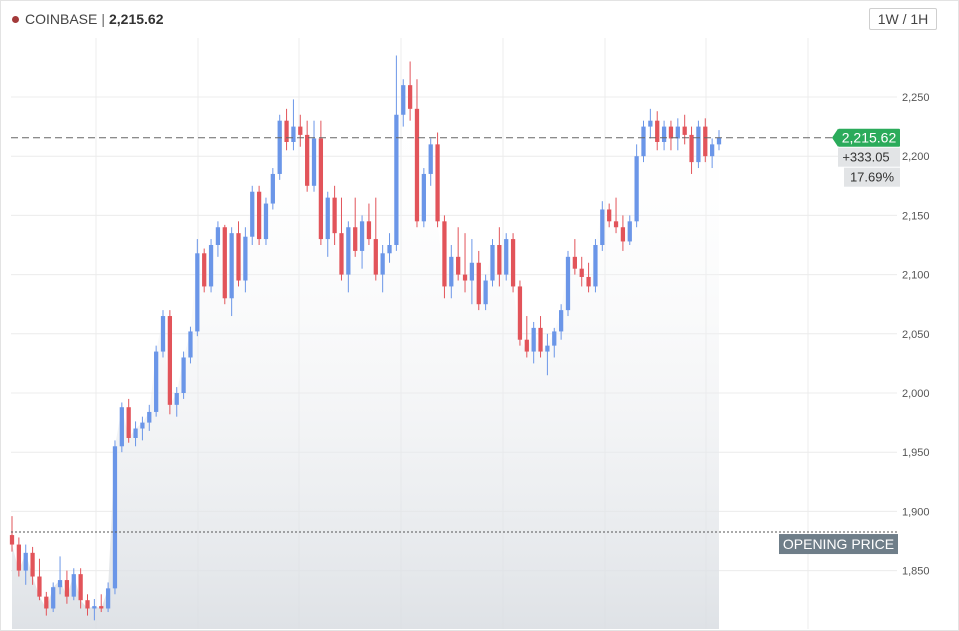 The height and width of the screenshot is (631, 959). What do you see at coordinates (916, 453) in the screenshot?
I see `y-tick-label: 1,950` at bounding box center [916, 453].